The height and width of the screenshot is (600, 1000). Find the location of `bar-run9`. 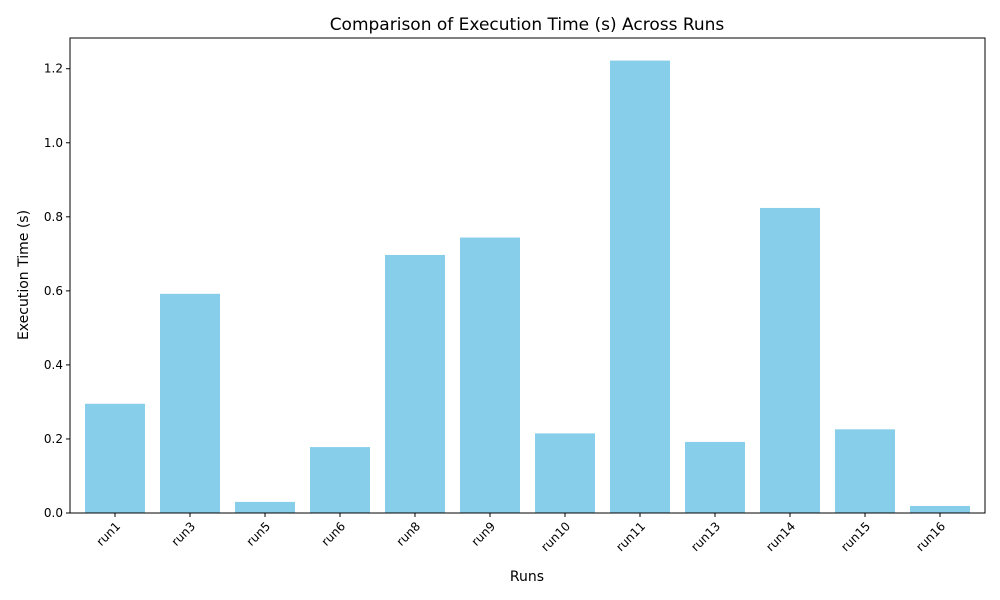

bar-run9 is located at coordinates (490, 375).